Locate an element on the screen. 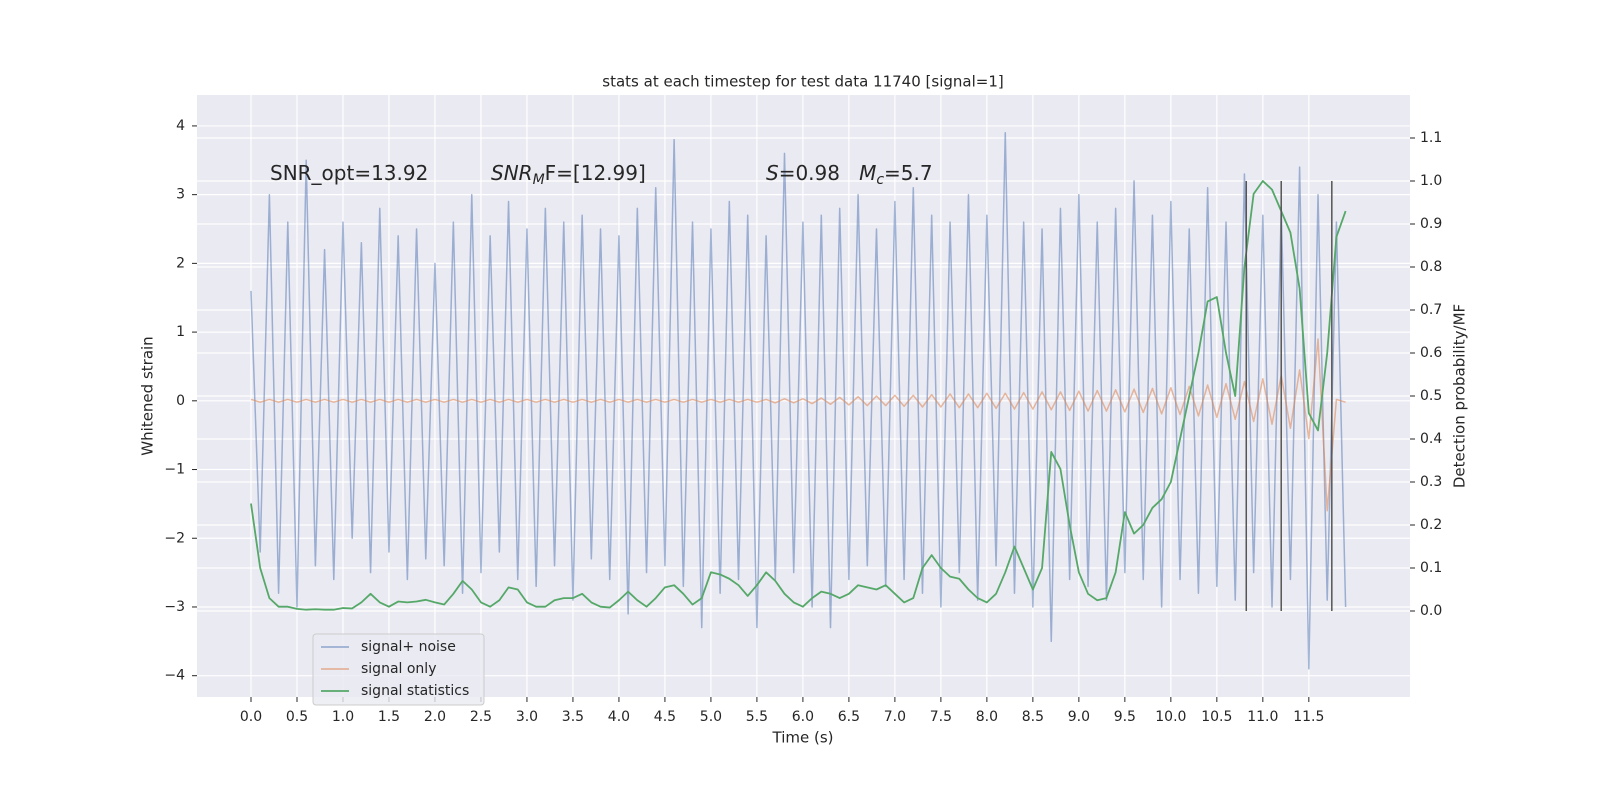 The width and height of the screenshot is (1600, 800). annotation-part: SNR_opt=13.92 is located at coordinates (349, 173).